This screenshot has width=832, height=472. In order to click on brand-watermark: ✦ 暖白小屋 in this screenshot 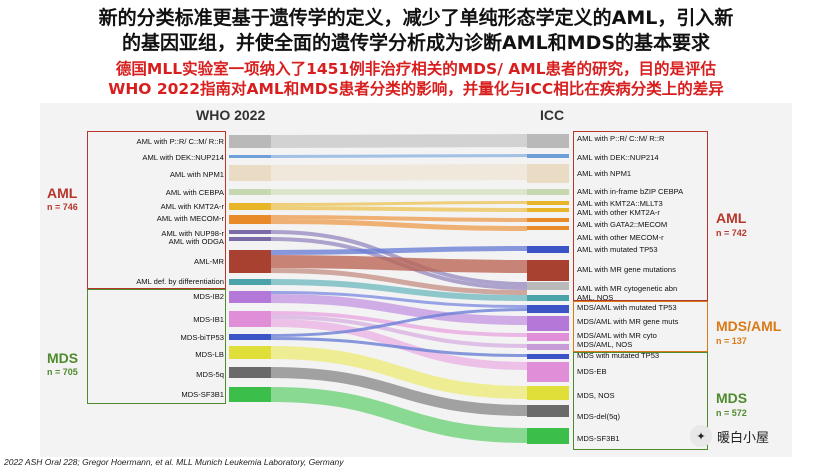, I will do `click(729, 436)`.